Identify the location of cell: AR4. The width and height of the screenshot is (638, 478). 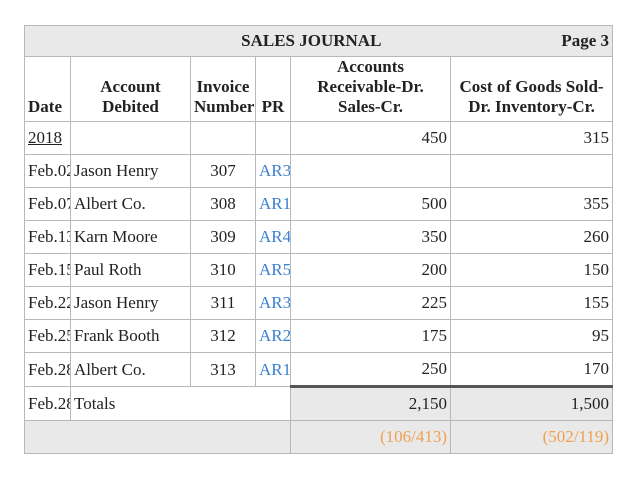
(273, 237).